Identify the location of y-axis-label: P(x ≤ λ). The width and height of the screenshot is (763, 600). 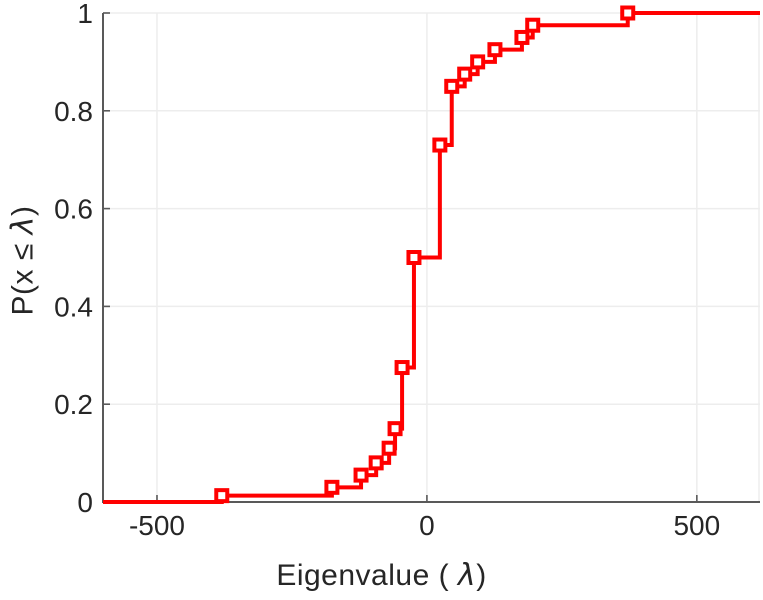
(23, 261).